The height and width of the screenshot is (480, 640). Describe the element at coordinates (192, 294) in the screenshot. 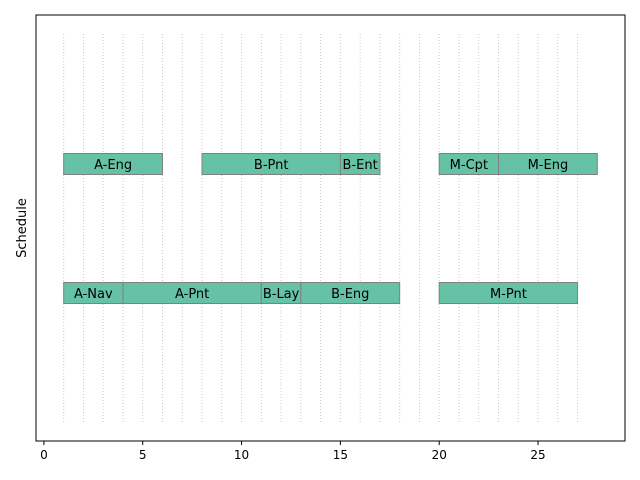

I see `task-label: A-Pnt` at that location.